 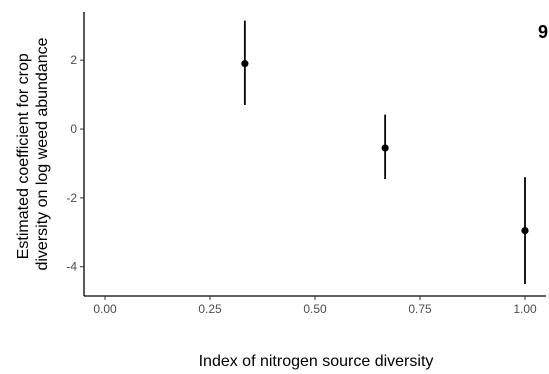 What do you see at coordinates (75, 163) in the screenshot?
I see `y-axis-ticks: -4 -2 0 2` at bounding box center [75, 163].